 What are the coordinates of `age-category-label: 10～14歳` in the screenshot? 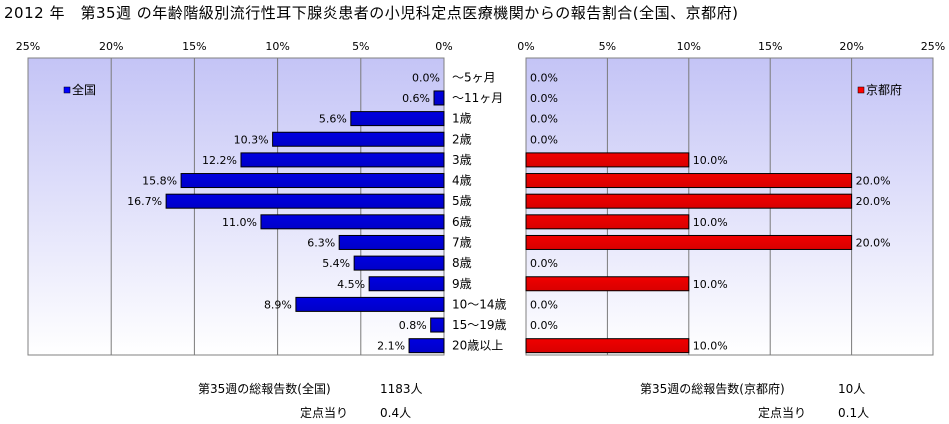 It's located at (479, 304).